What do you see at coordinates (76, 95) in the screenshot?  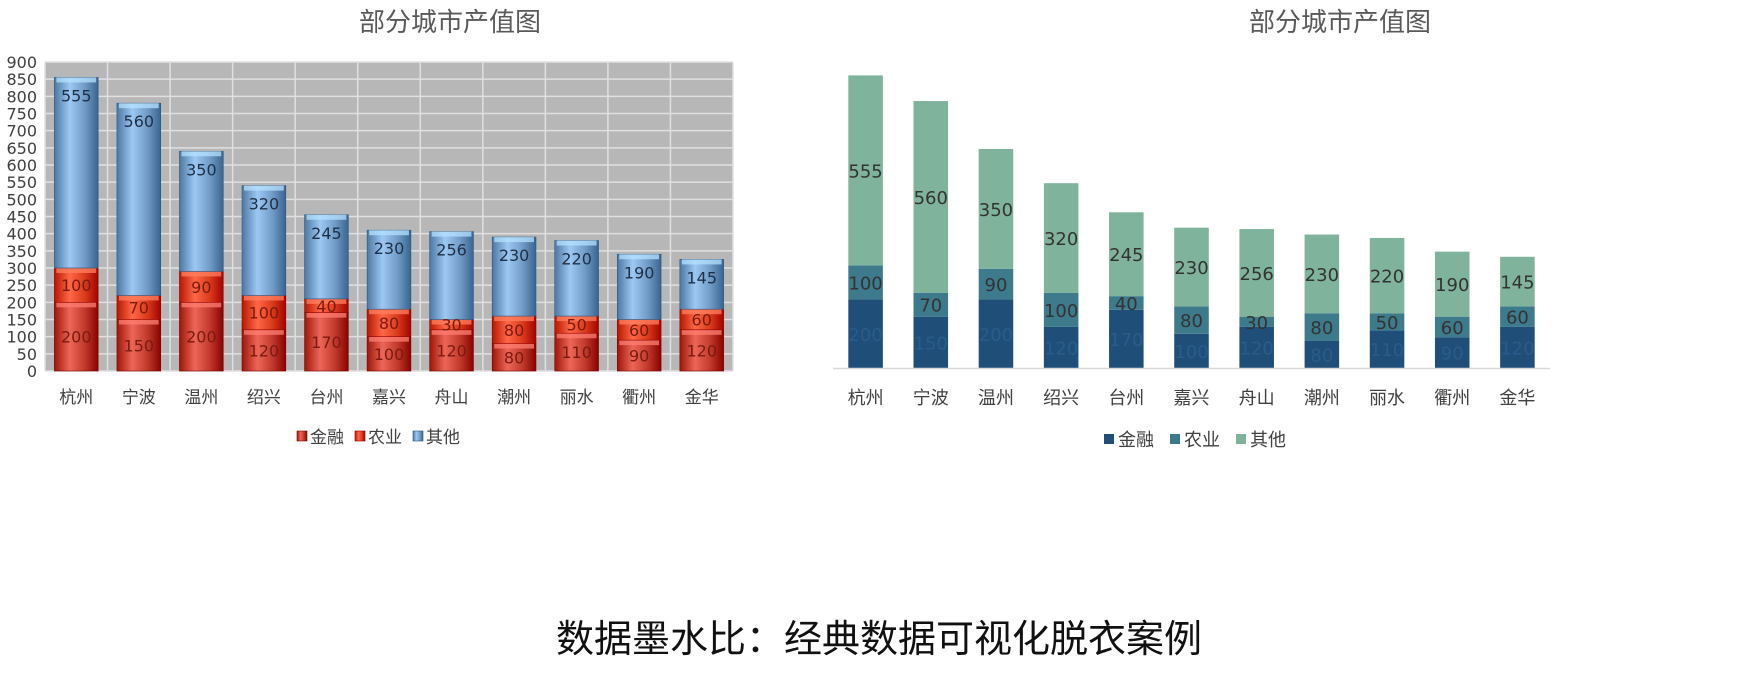 I see `data-label: 555` at bounding box center [76, 95].